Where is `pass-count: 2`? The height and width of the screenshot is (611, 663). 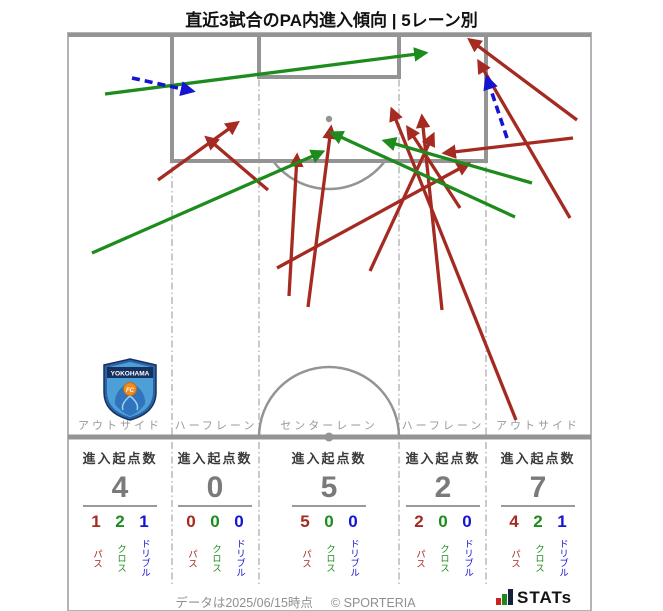
pass-count: 2 is located at coordinates (419, 521).